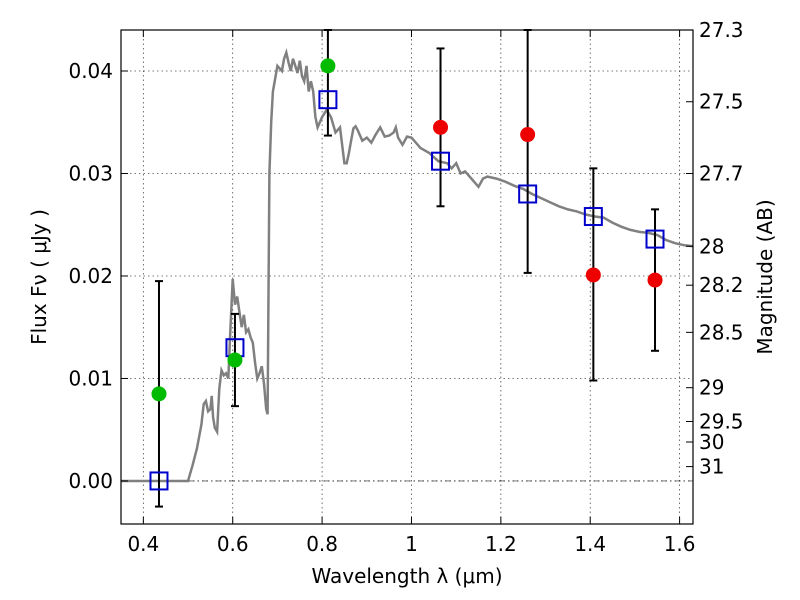 Image resolution: width=800 pixels, height=600 pixels. Describe the element at coordinates (721, 422) in the screenshot. I see `magnitude-tick-label: 29.5` at that location.